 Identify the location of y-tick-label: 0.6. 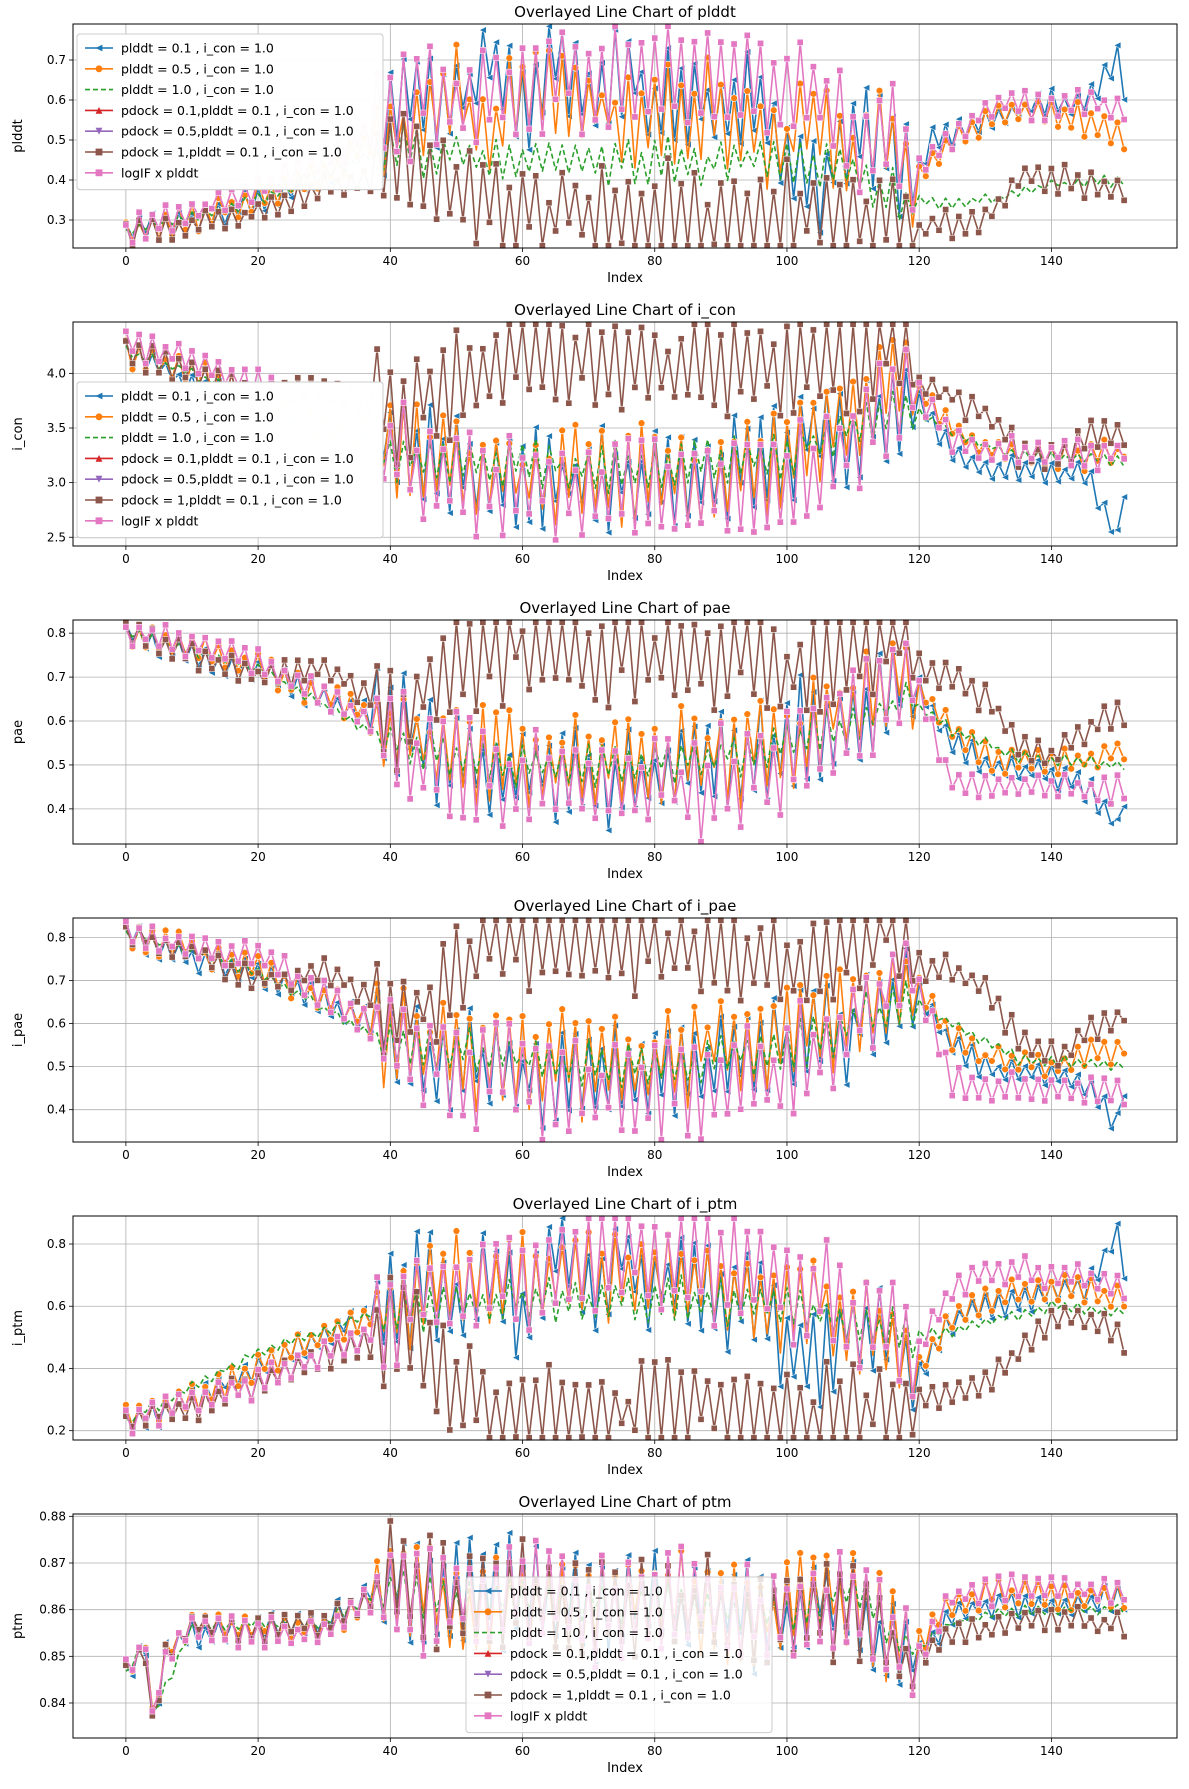
(56, 721).